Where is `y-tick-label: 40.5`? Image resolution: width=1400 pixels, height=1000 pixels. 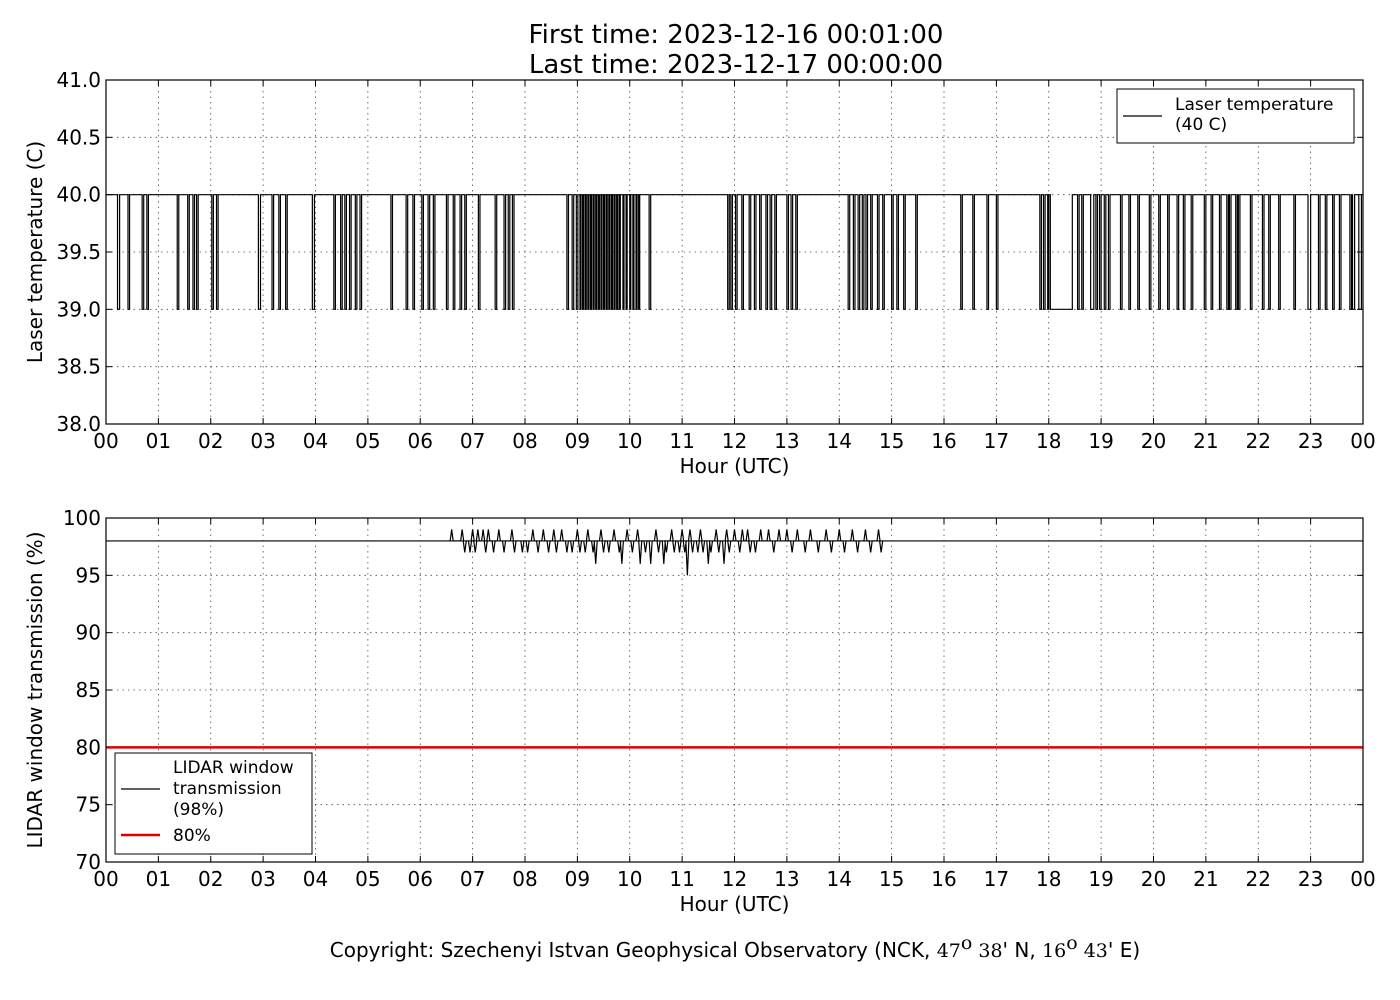 y-tick-label: 40.5 is located at coordinates (78, 137).